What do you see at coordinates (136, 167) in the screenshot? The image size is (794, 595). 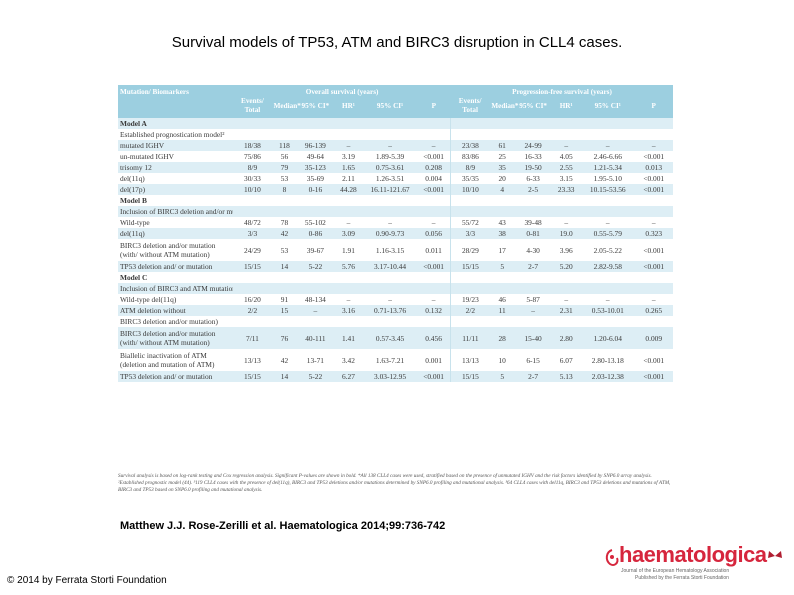 I see `row-label: trisomy 12` at bounding box center [136, 167].